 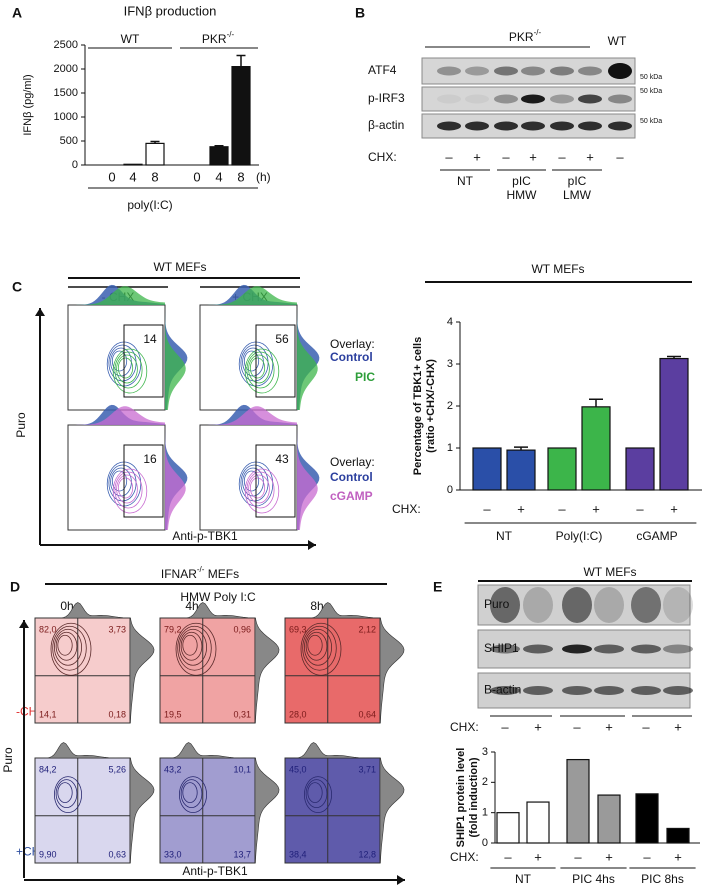 I want to click on chart-title: WT MEFs, so click(x=557, y=269).